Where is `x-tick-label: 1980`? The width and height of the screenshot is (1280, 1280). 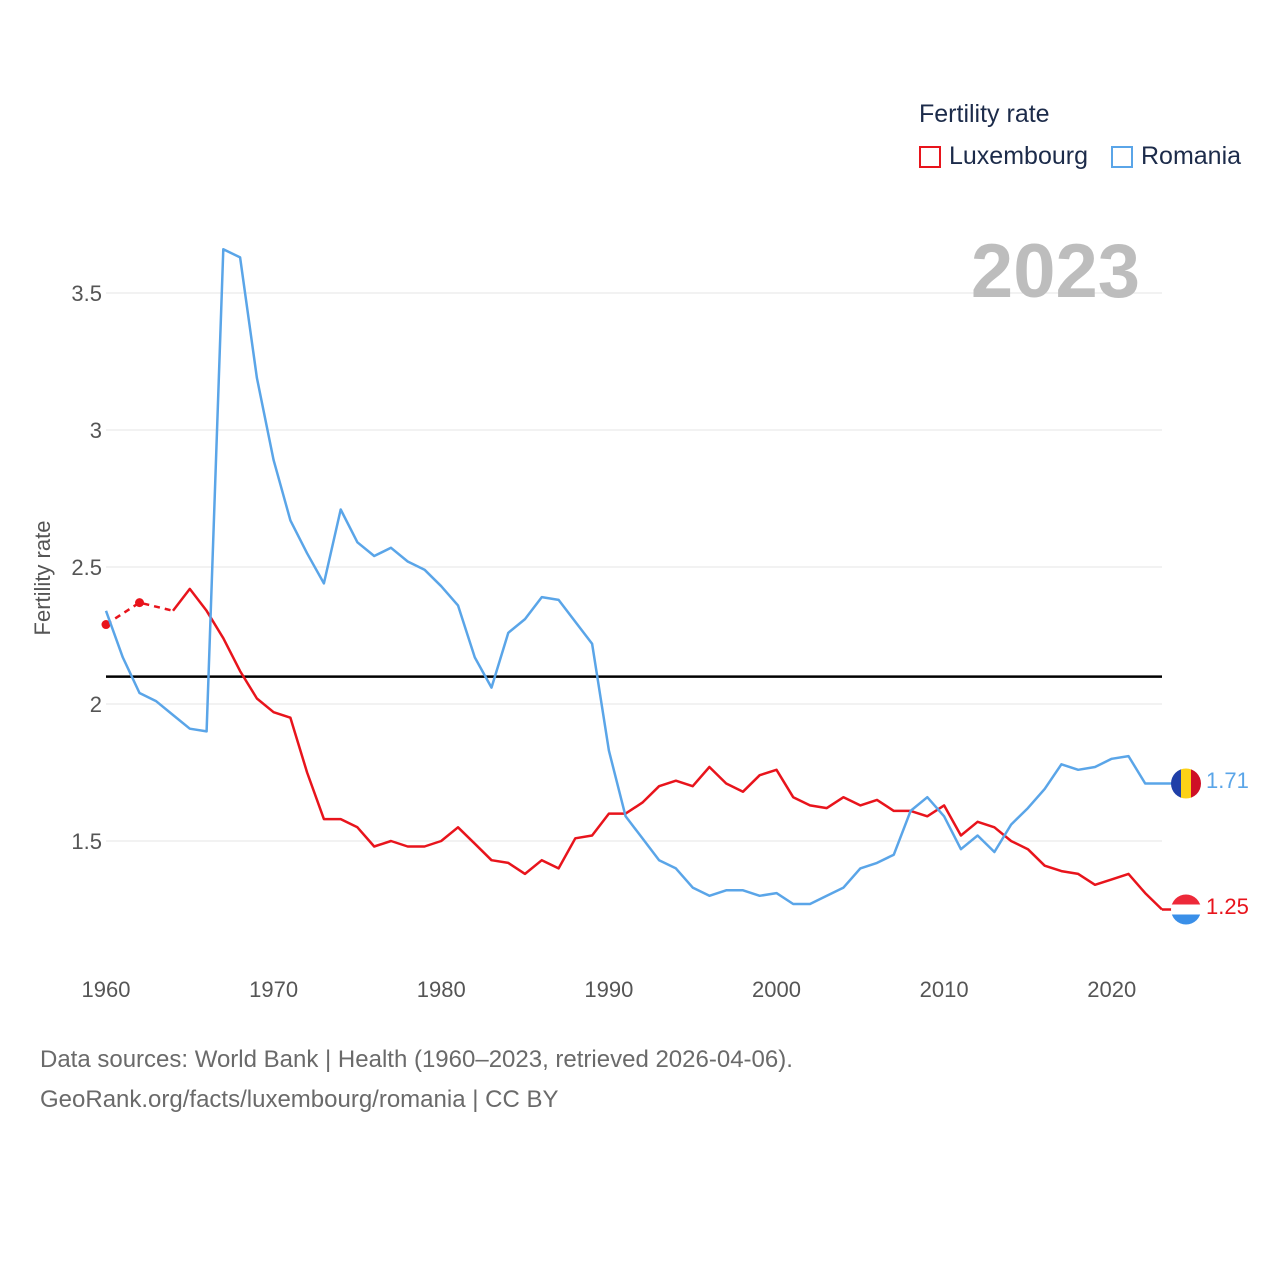 x-tick-label: 1980 is located at coordinates (441, 989).